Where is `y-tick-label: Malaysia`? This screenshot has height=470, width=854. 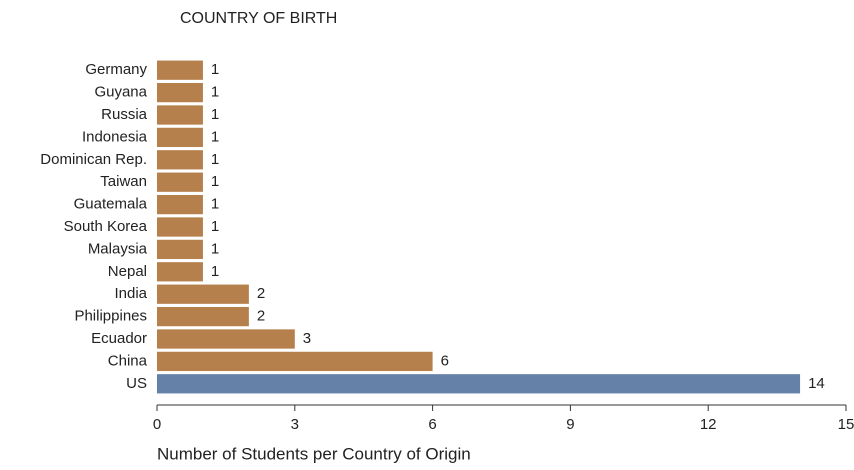 y-tick-label: Malaysia is located at coordinates (118, 248).